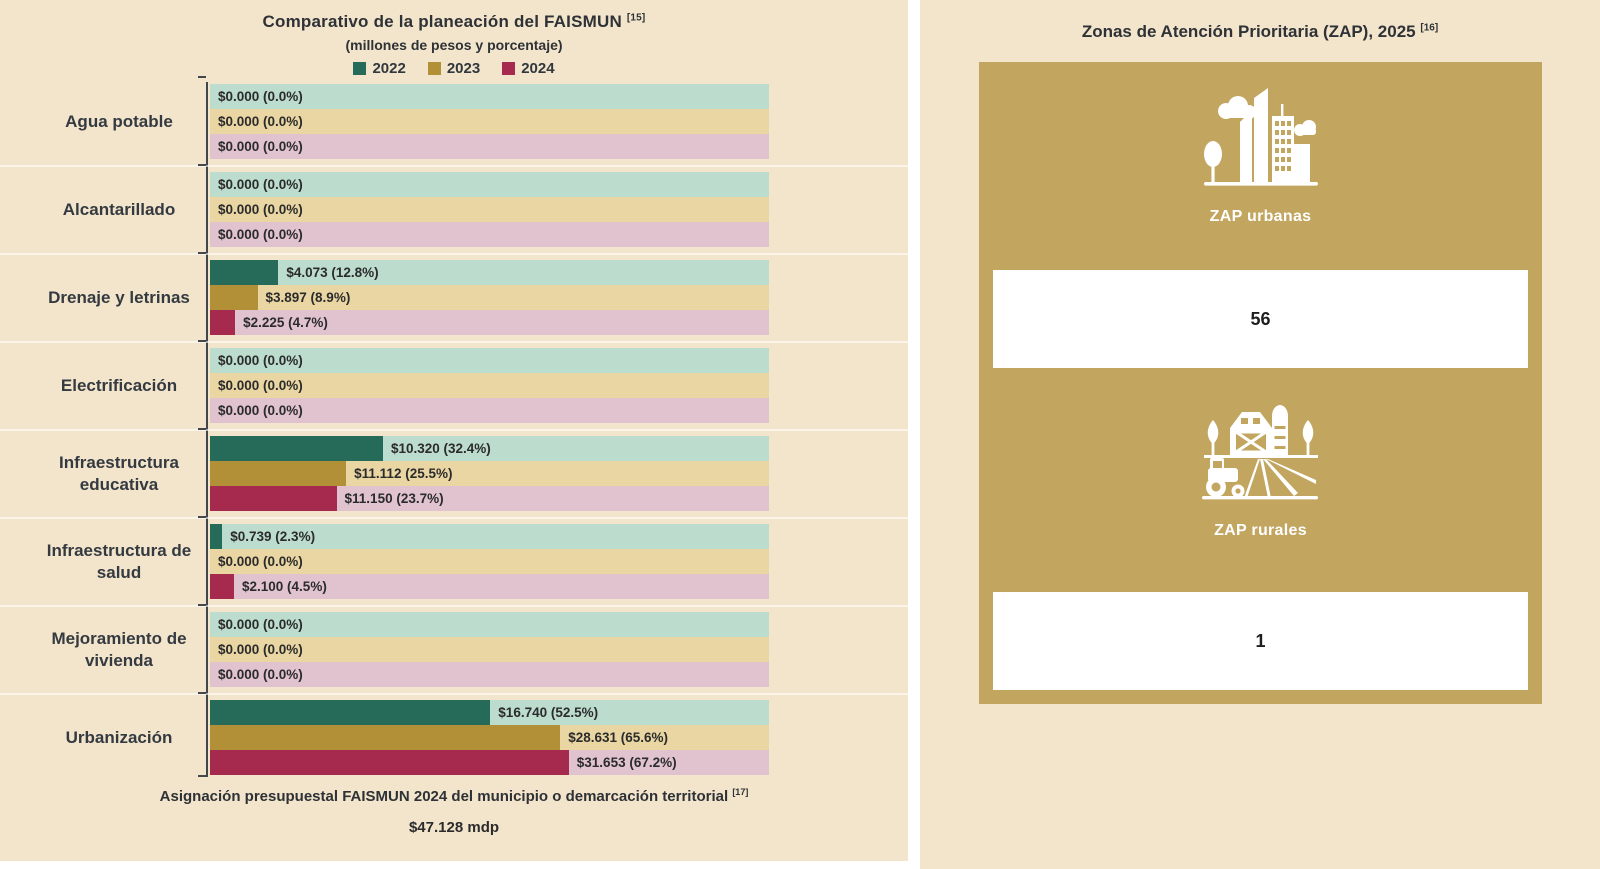 This screenshot has width=1600, height=869. Describe the element at coordinates (548, 712) in the screenshot. I see `bar-value-label: $16.740 (52.5%)` at that location.